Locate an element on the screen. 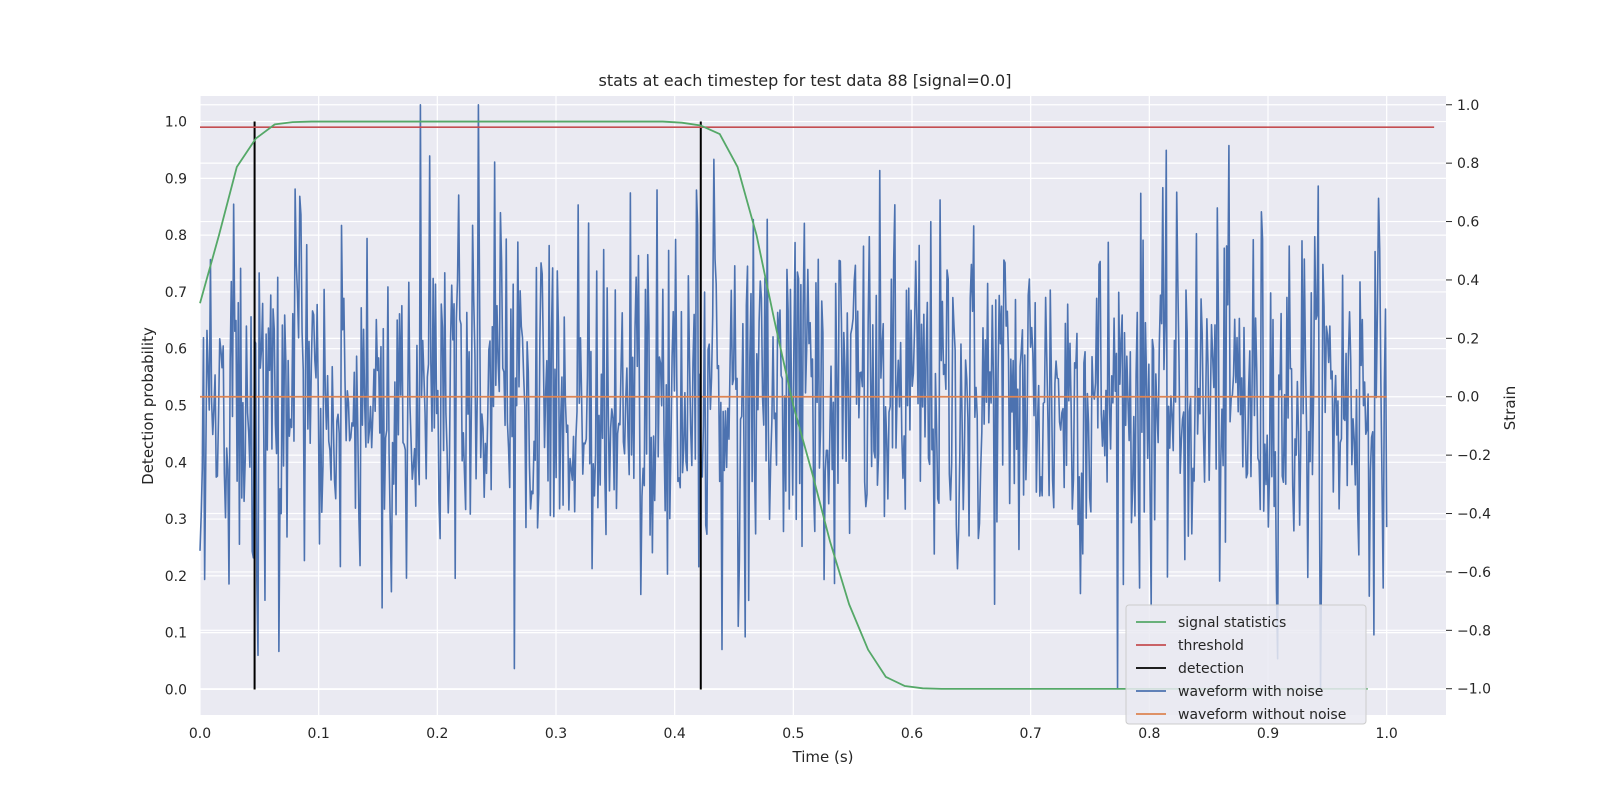 This screenshot has height=800, width=1600. x-axis-label: Time (s) is located at coordinates (823, 757).